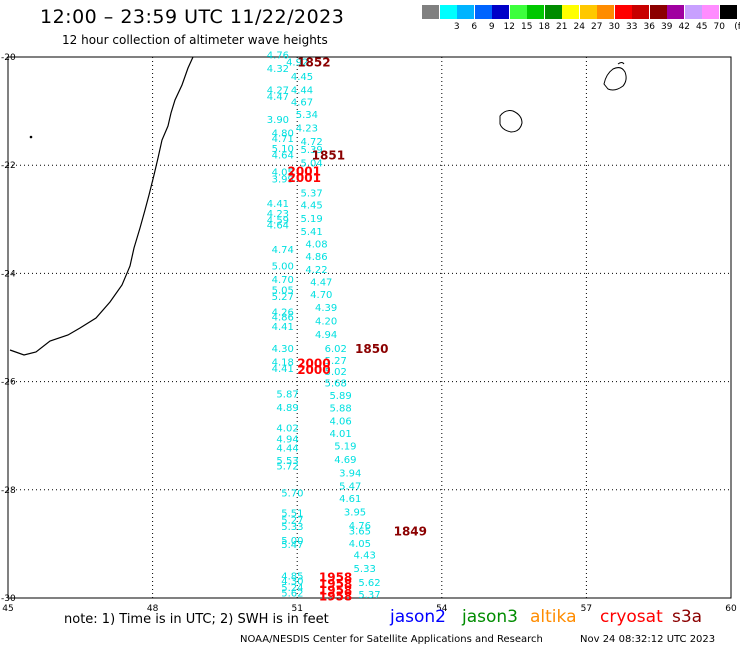 Image resolution: width=740 pixels, height=650 pixels. Describe the element at coordinates (287, 466) in the screenshot. I see `wave-height-value: 5.72` at that location.